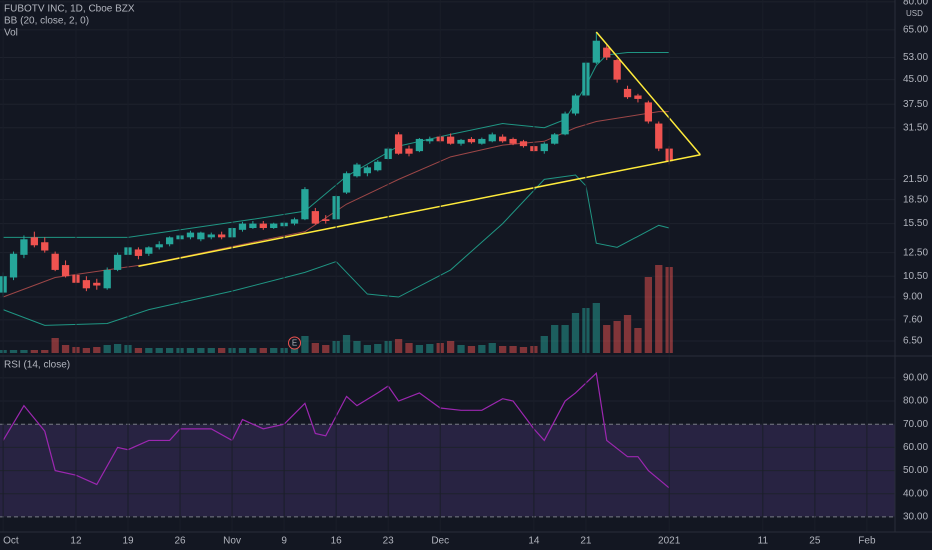 The width and height of the screenshot is (932, 550). Describe the element at coordinates (915, 424) in the screenshot. I see `y-tick-label: 70.00` at that location.